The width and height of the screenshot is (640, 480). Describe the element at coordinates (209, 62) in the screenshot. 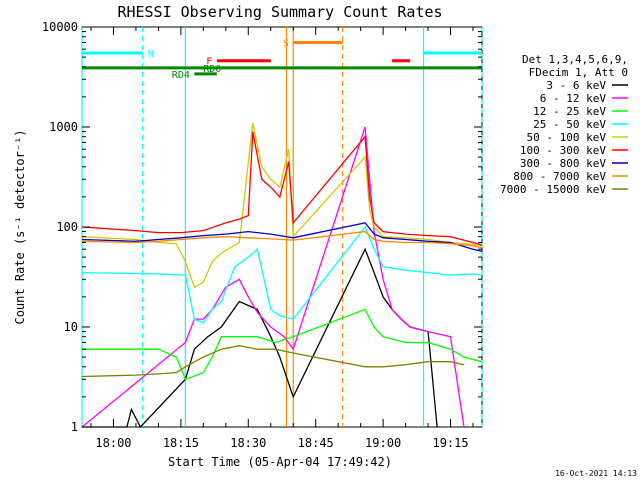

I see `flag-label-f: F` at that location.